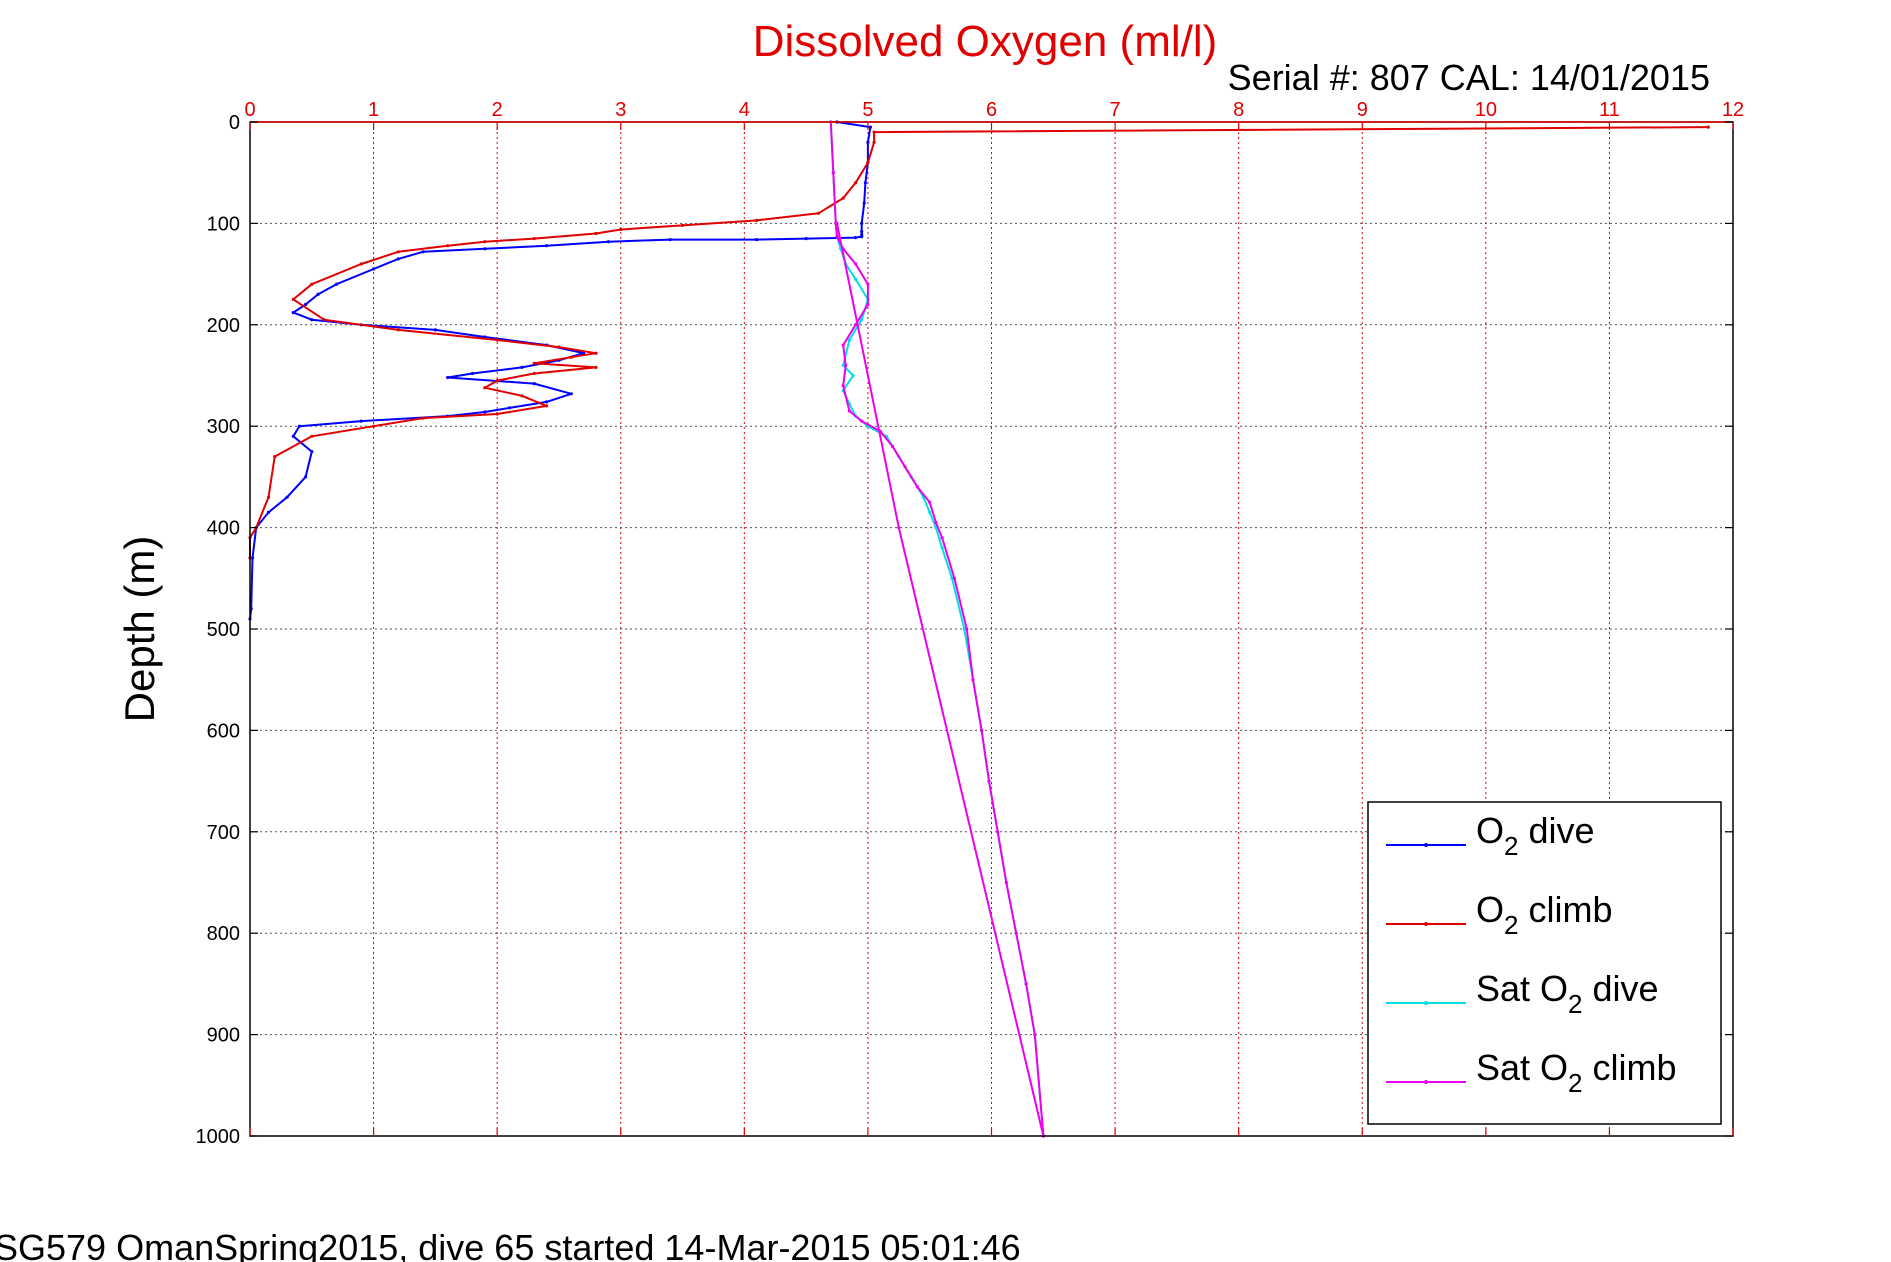  What do you see at coordinates (985, 41) in the screenshot?
I see `chart-title: Dissolved Oxygen (ml/l)` at bounding box center [985, 41].